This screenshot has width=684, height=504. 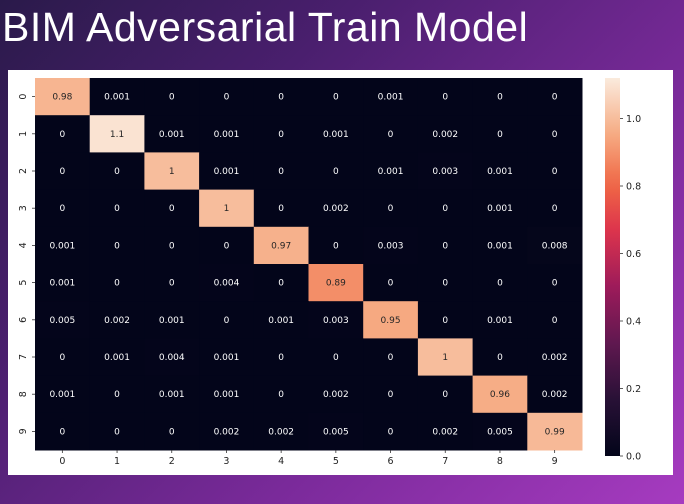 I want to click on slide-title: BIM Adversarial Train Model, so click(x=265, y=27).